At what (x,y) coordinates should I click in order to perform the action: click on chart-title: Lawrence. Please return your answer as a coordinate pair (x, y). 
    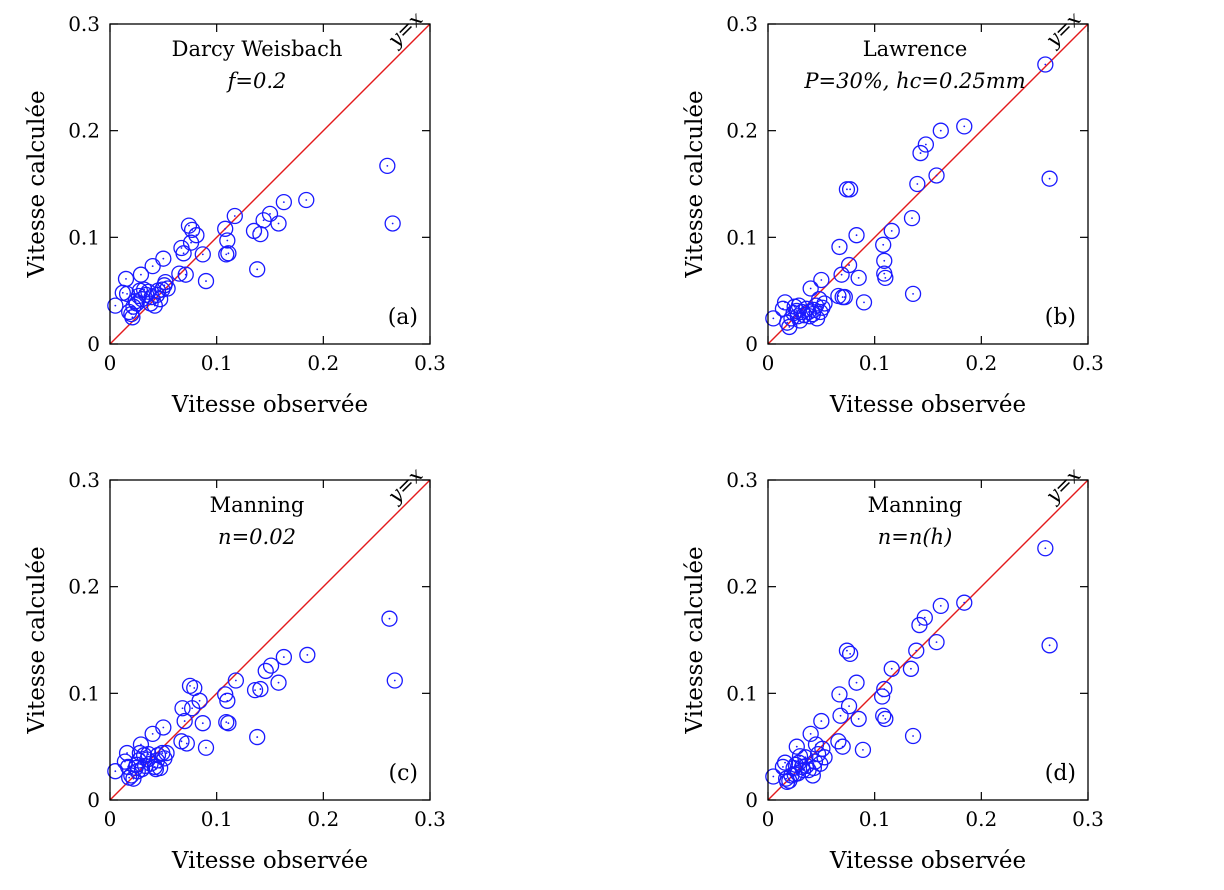
    Looking at the image, I should click on (915, 49).